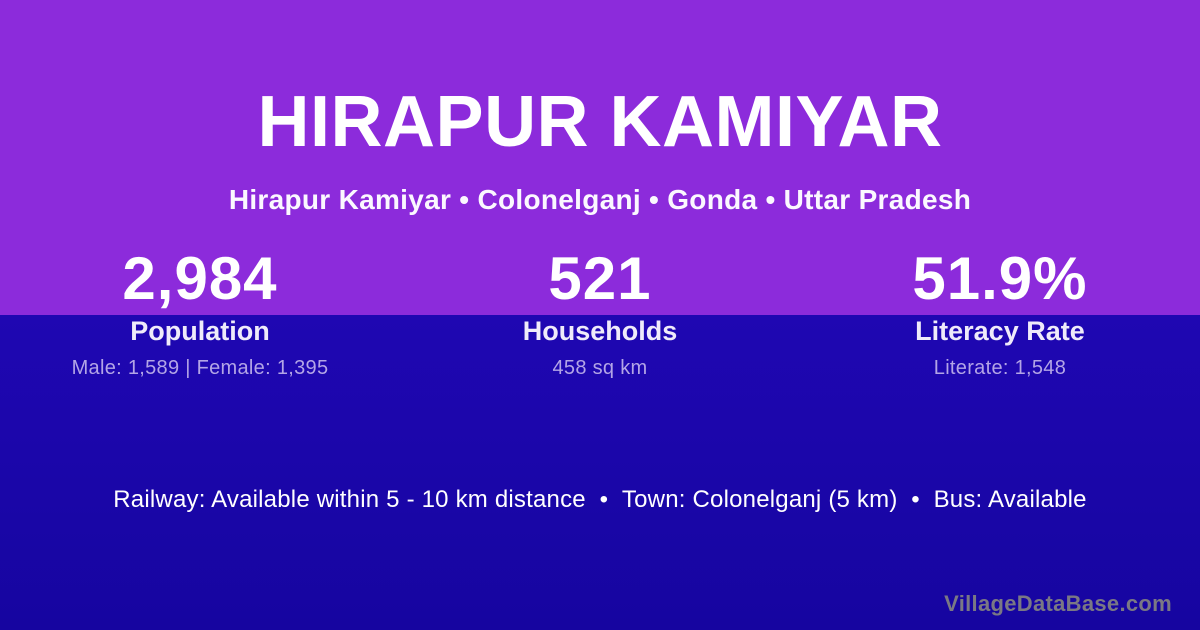 Image resolution: width=1200 pixels, height=630 pixels. What do you see at coordinates (1058, 603) in the screenshot?
I see `website-watermark: VillageDataBase.com` at bounding box center [1058, 603].